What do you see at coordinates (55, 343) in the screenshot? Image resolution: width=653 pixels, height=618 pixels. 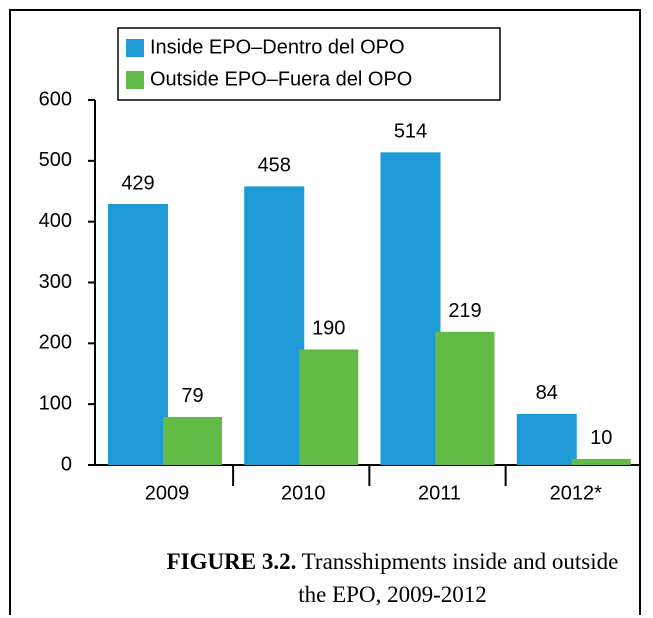 I see `y-tick-label: 200` at bounding box center [55, 343].